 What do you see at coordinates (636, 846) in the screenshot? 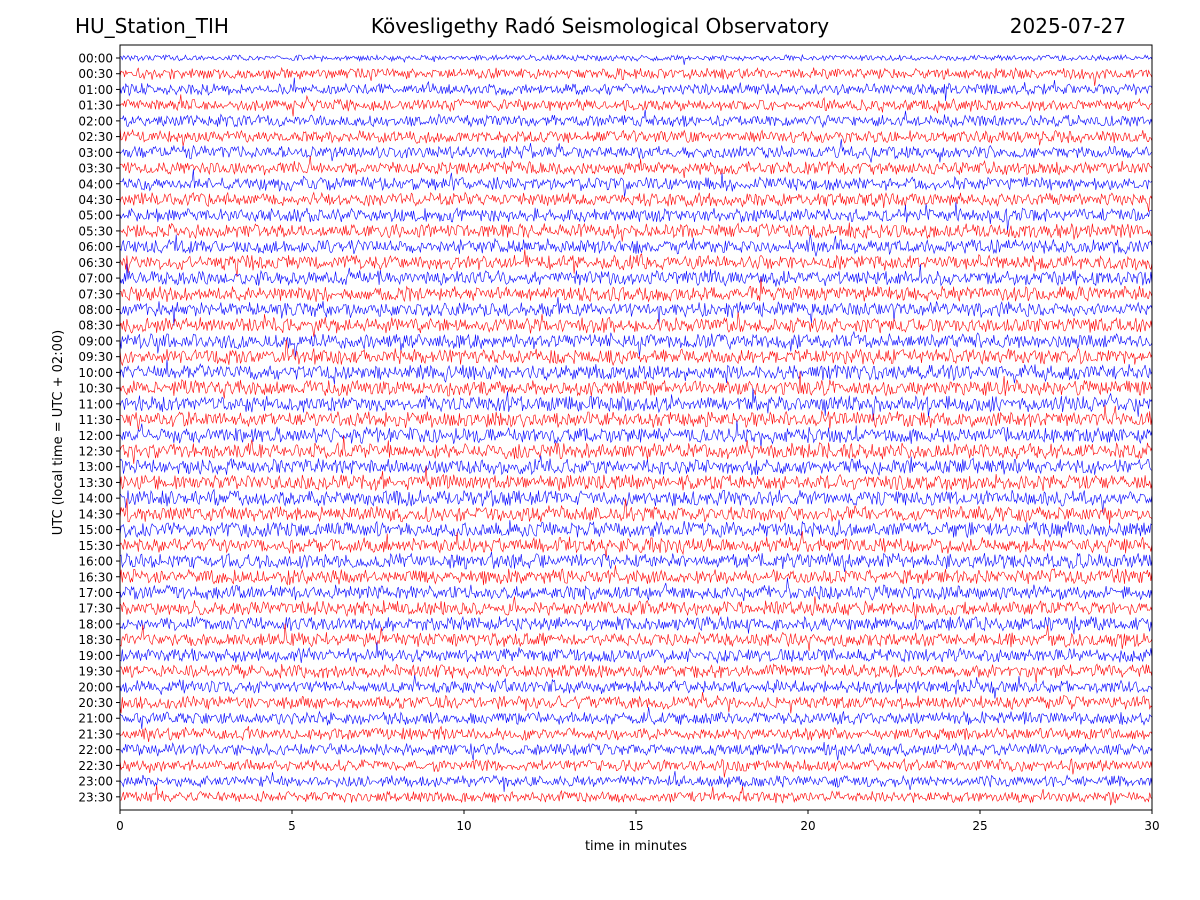
I see `x-axis-label: time in minutes` at bounding box center [636, 846].